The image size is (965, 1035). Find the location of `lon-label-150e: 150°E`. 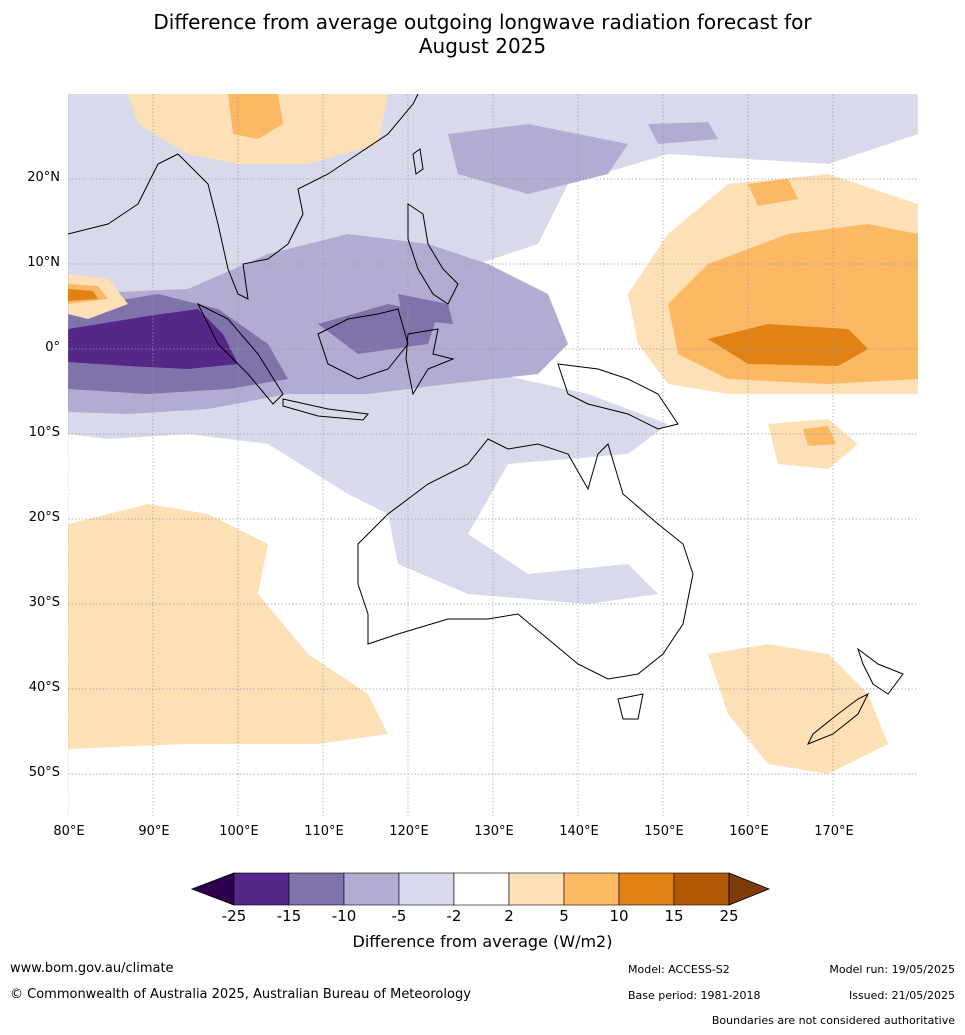

lon-label-150e: 150°E is located at coordinates (664, 831).